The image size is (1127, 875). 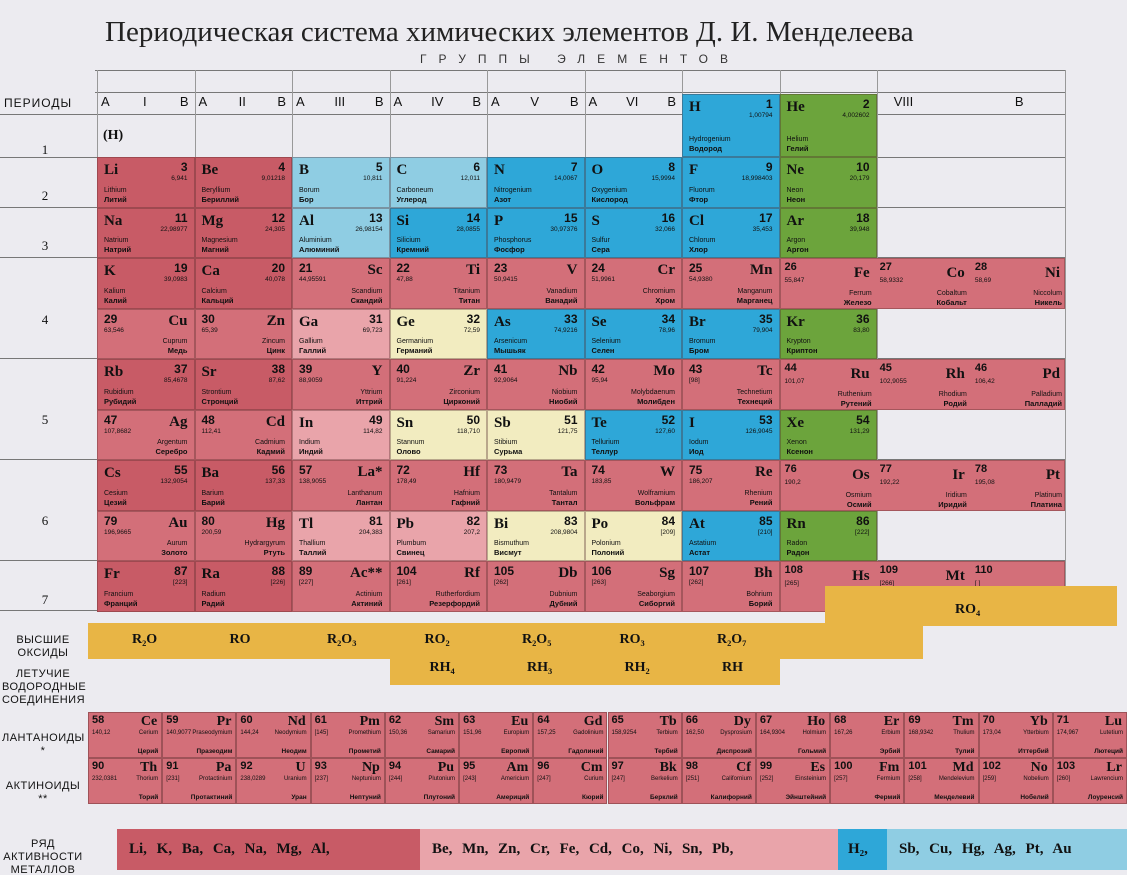 What do you see at coordinates (841, 779) in the screenshot?
I see `atomic-mass: [257]` at bounding box center [841, 779].